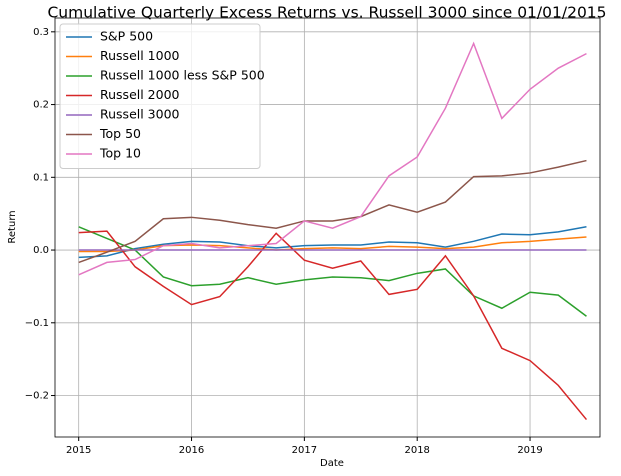  I want to click on legend-label: Russell 2000, so click(140, 94).